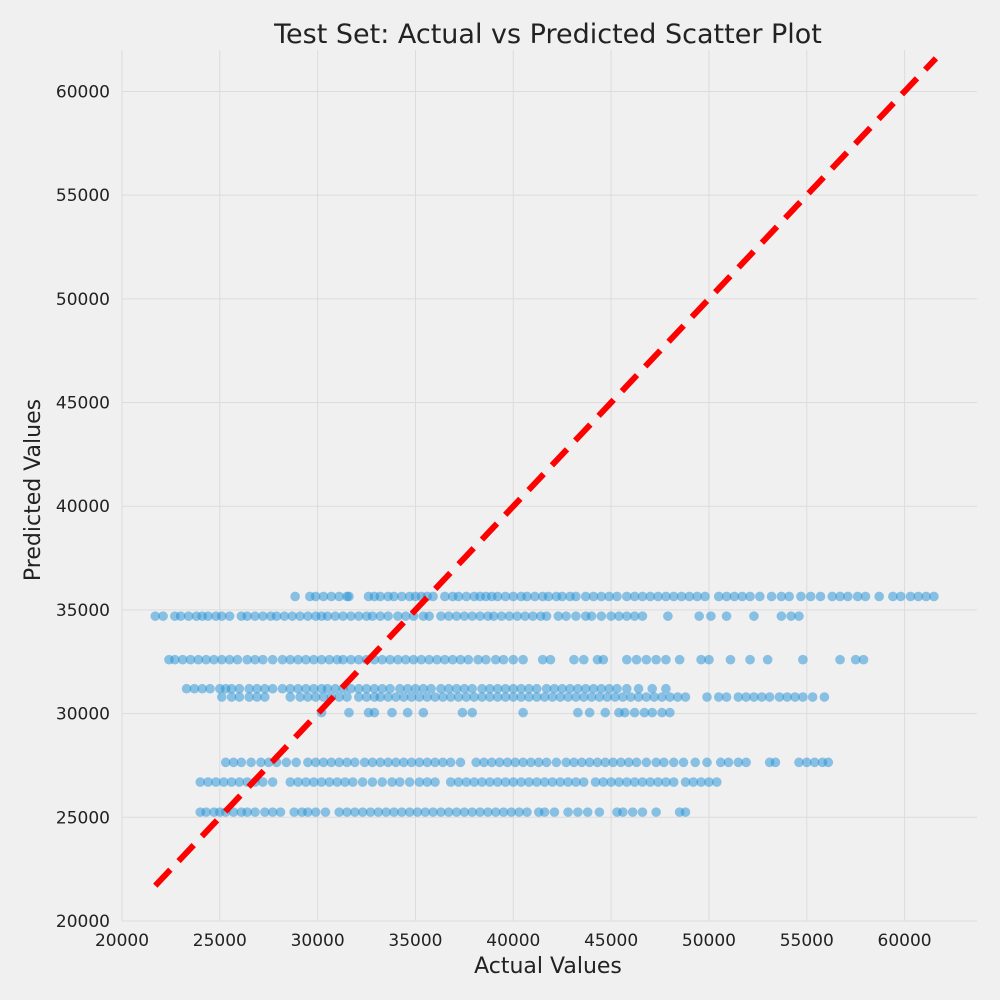  Describe the element at coordinates (807, 941) in the screenshot. I see `x-tick-label: 55000` at that location.